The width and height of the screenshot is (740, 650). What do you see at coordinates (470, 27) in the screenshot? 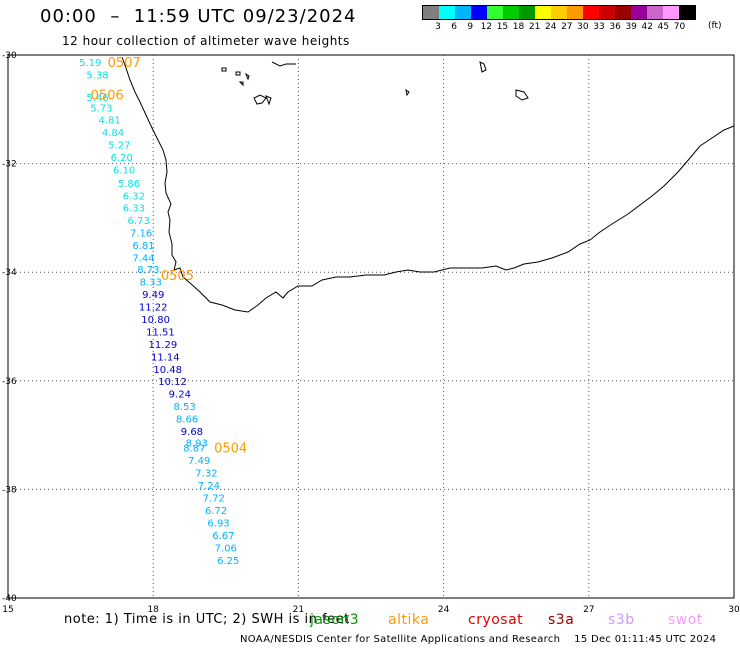
I see `scale-label-2: 9` at bounding box center [470, 27].